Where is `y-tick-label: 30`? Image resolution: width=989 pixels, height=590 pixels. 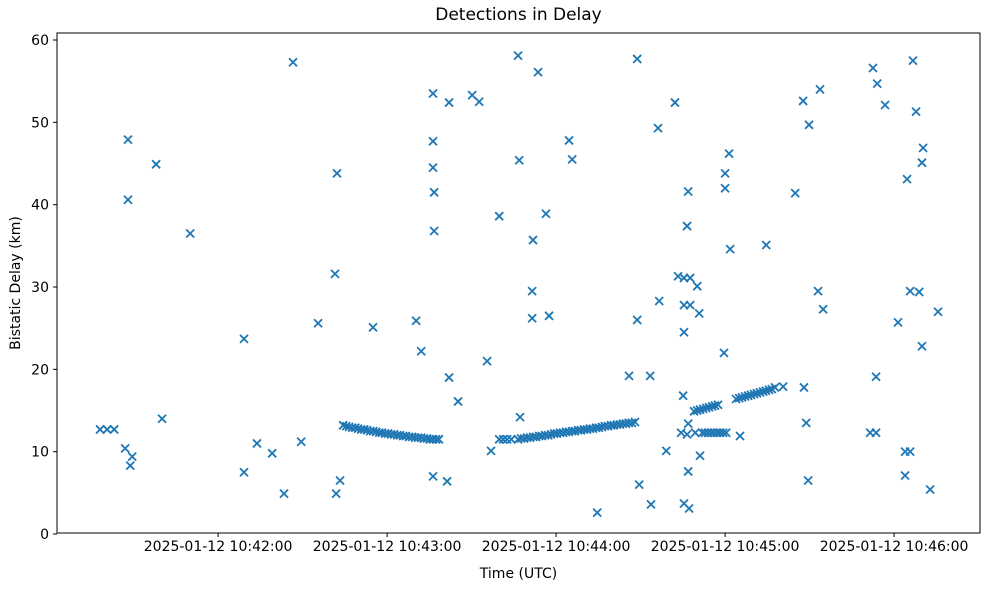 y-tick-label: 30 is located at coordinates (40, 288).